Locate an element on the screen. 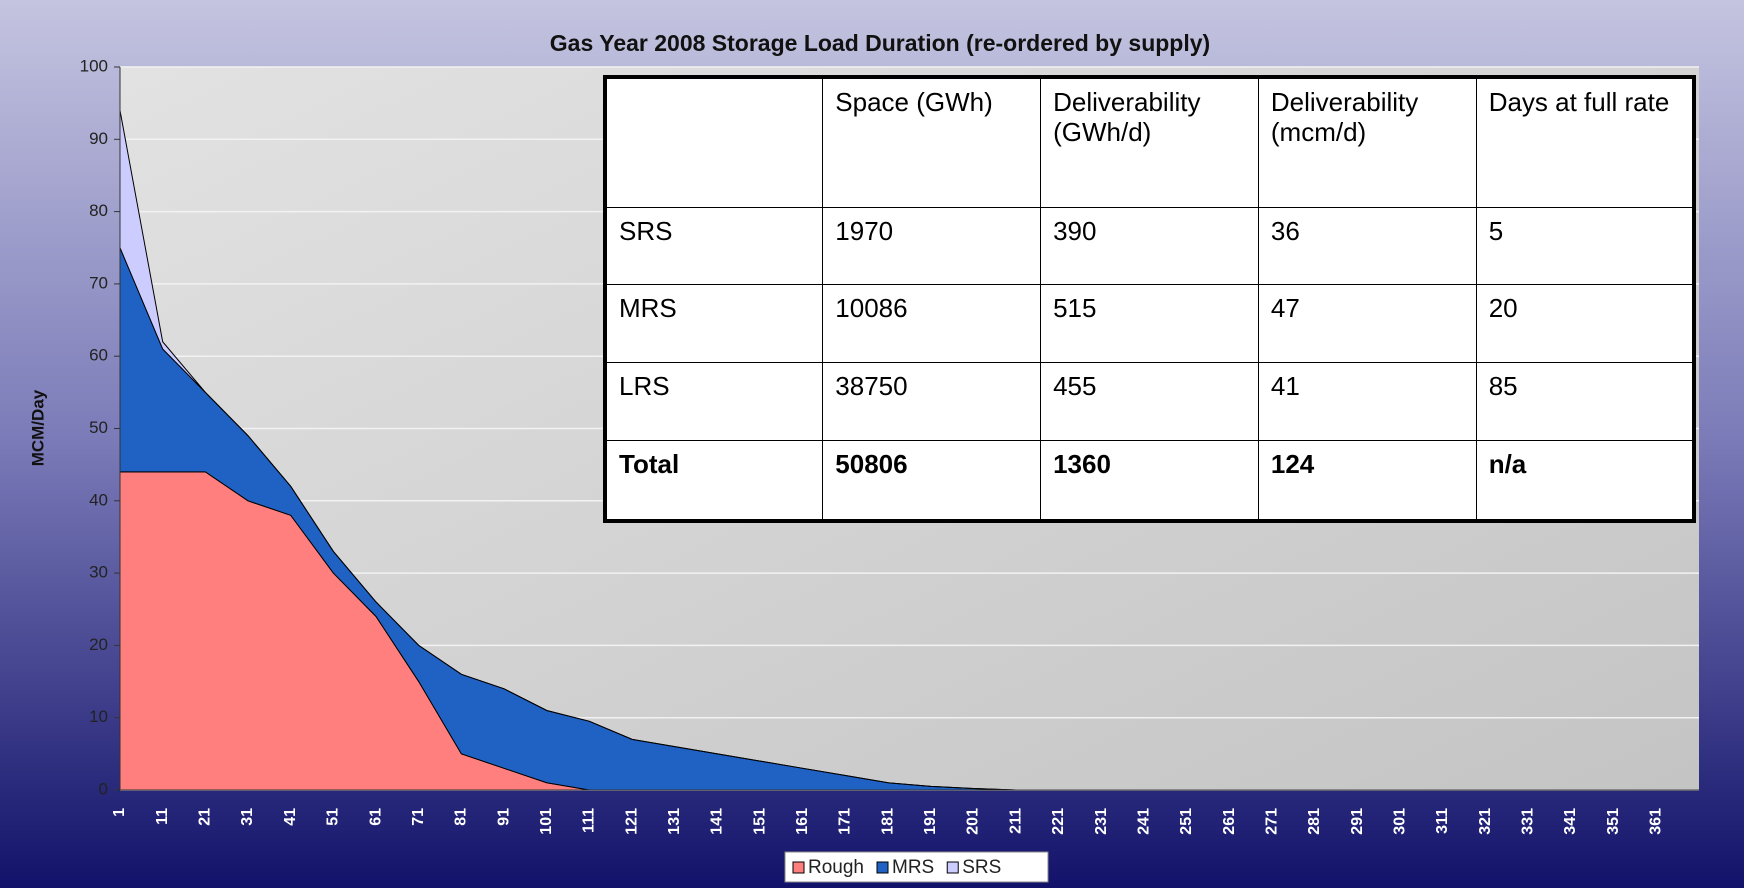  x-tick-label: 341 is located at coordinates (1570, 821).